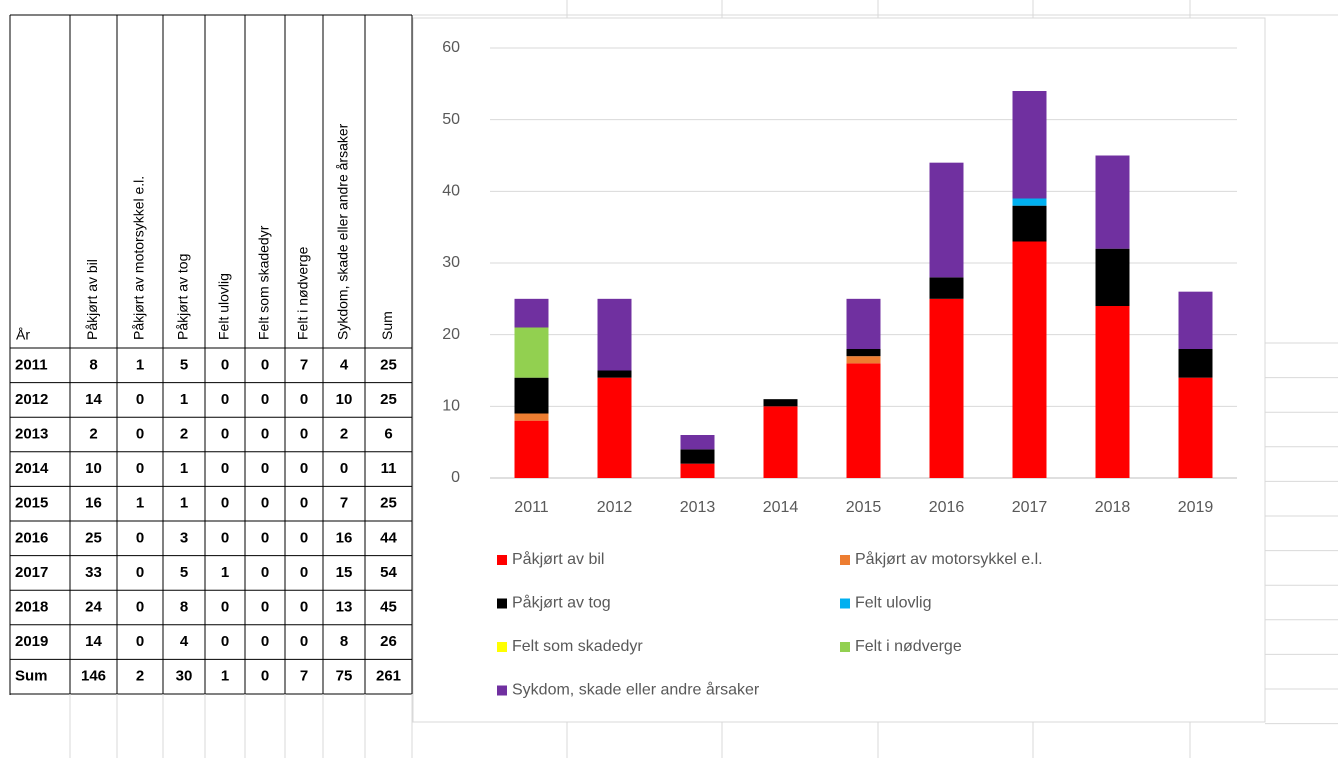  Describe the element at coordinates (864, 507) in the screenshot. I see `x-tick-label: 2015` at that location.